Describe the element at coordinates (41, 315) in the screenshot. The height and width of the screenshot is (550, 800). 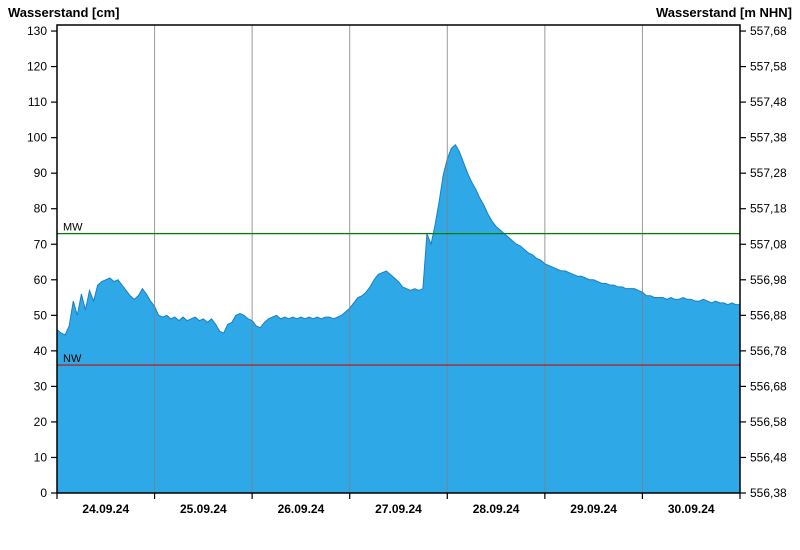
I see `left-axis-tick-label: 50` at that location.